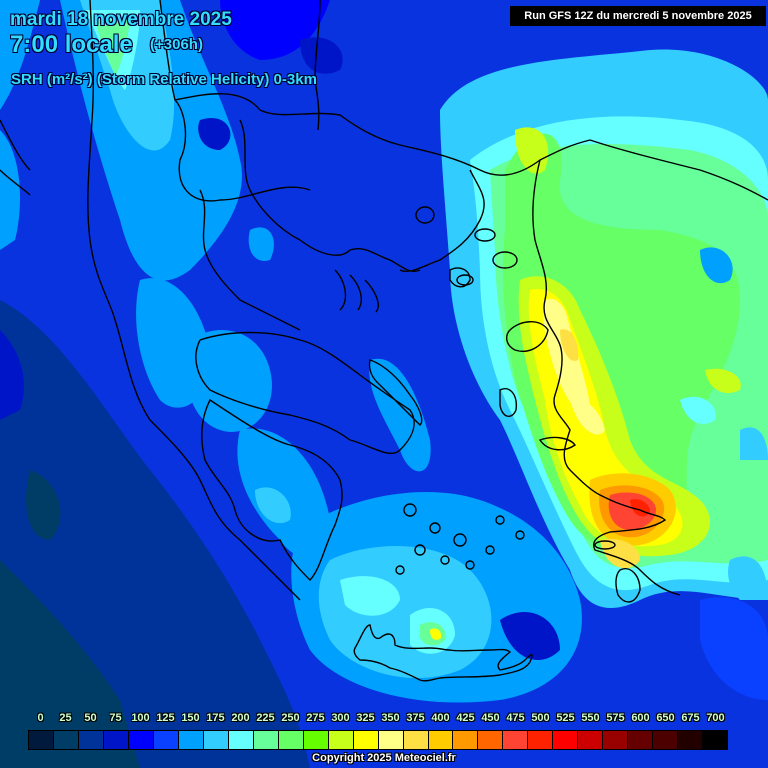  What do you see at coordinates (590, 718) in the screenshot?
I see `legend-label: 550` at bounding box center [590, 718].